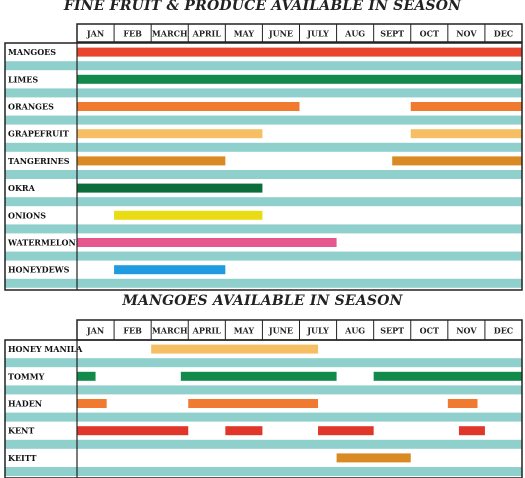 Image resolution: width=525 pixels, height=478 pixels. What do you see at coordinates (207, 34) in the screenshot?
I see `produce-month-label: APRIL` at bounding box center [207, 34].